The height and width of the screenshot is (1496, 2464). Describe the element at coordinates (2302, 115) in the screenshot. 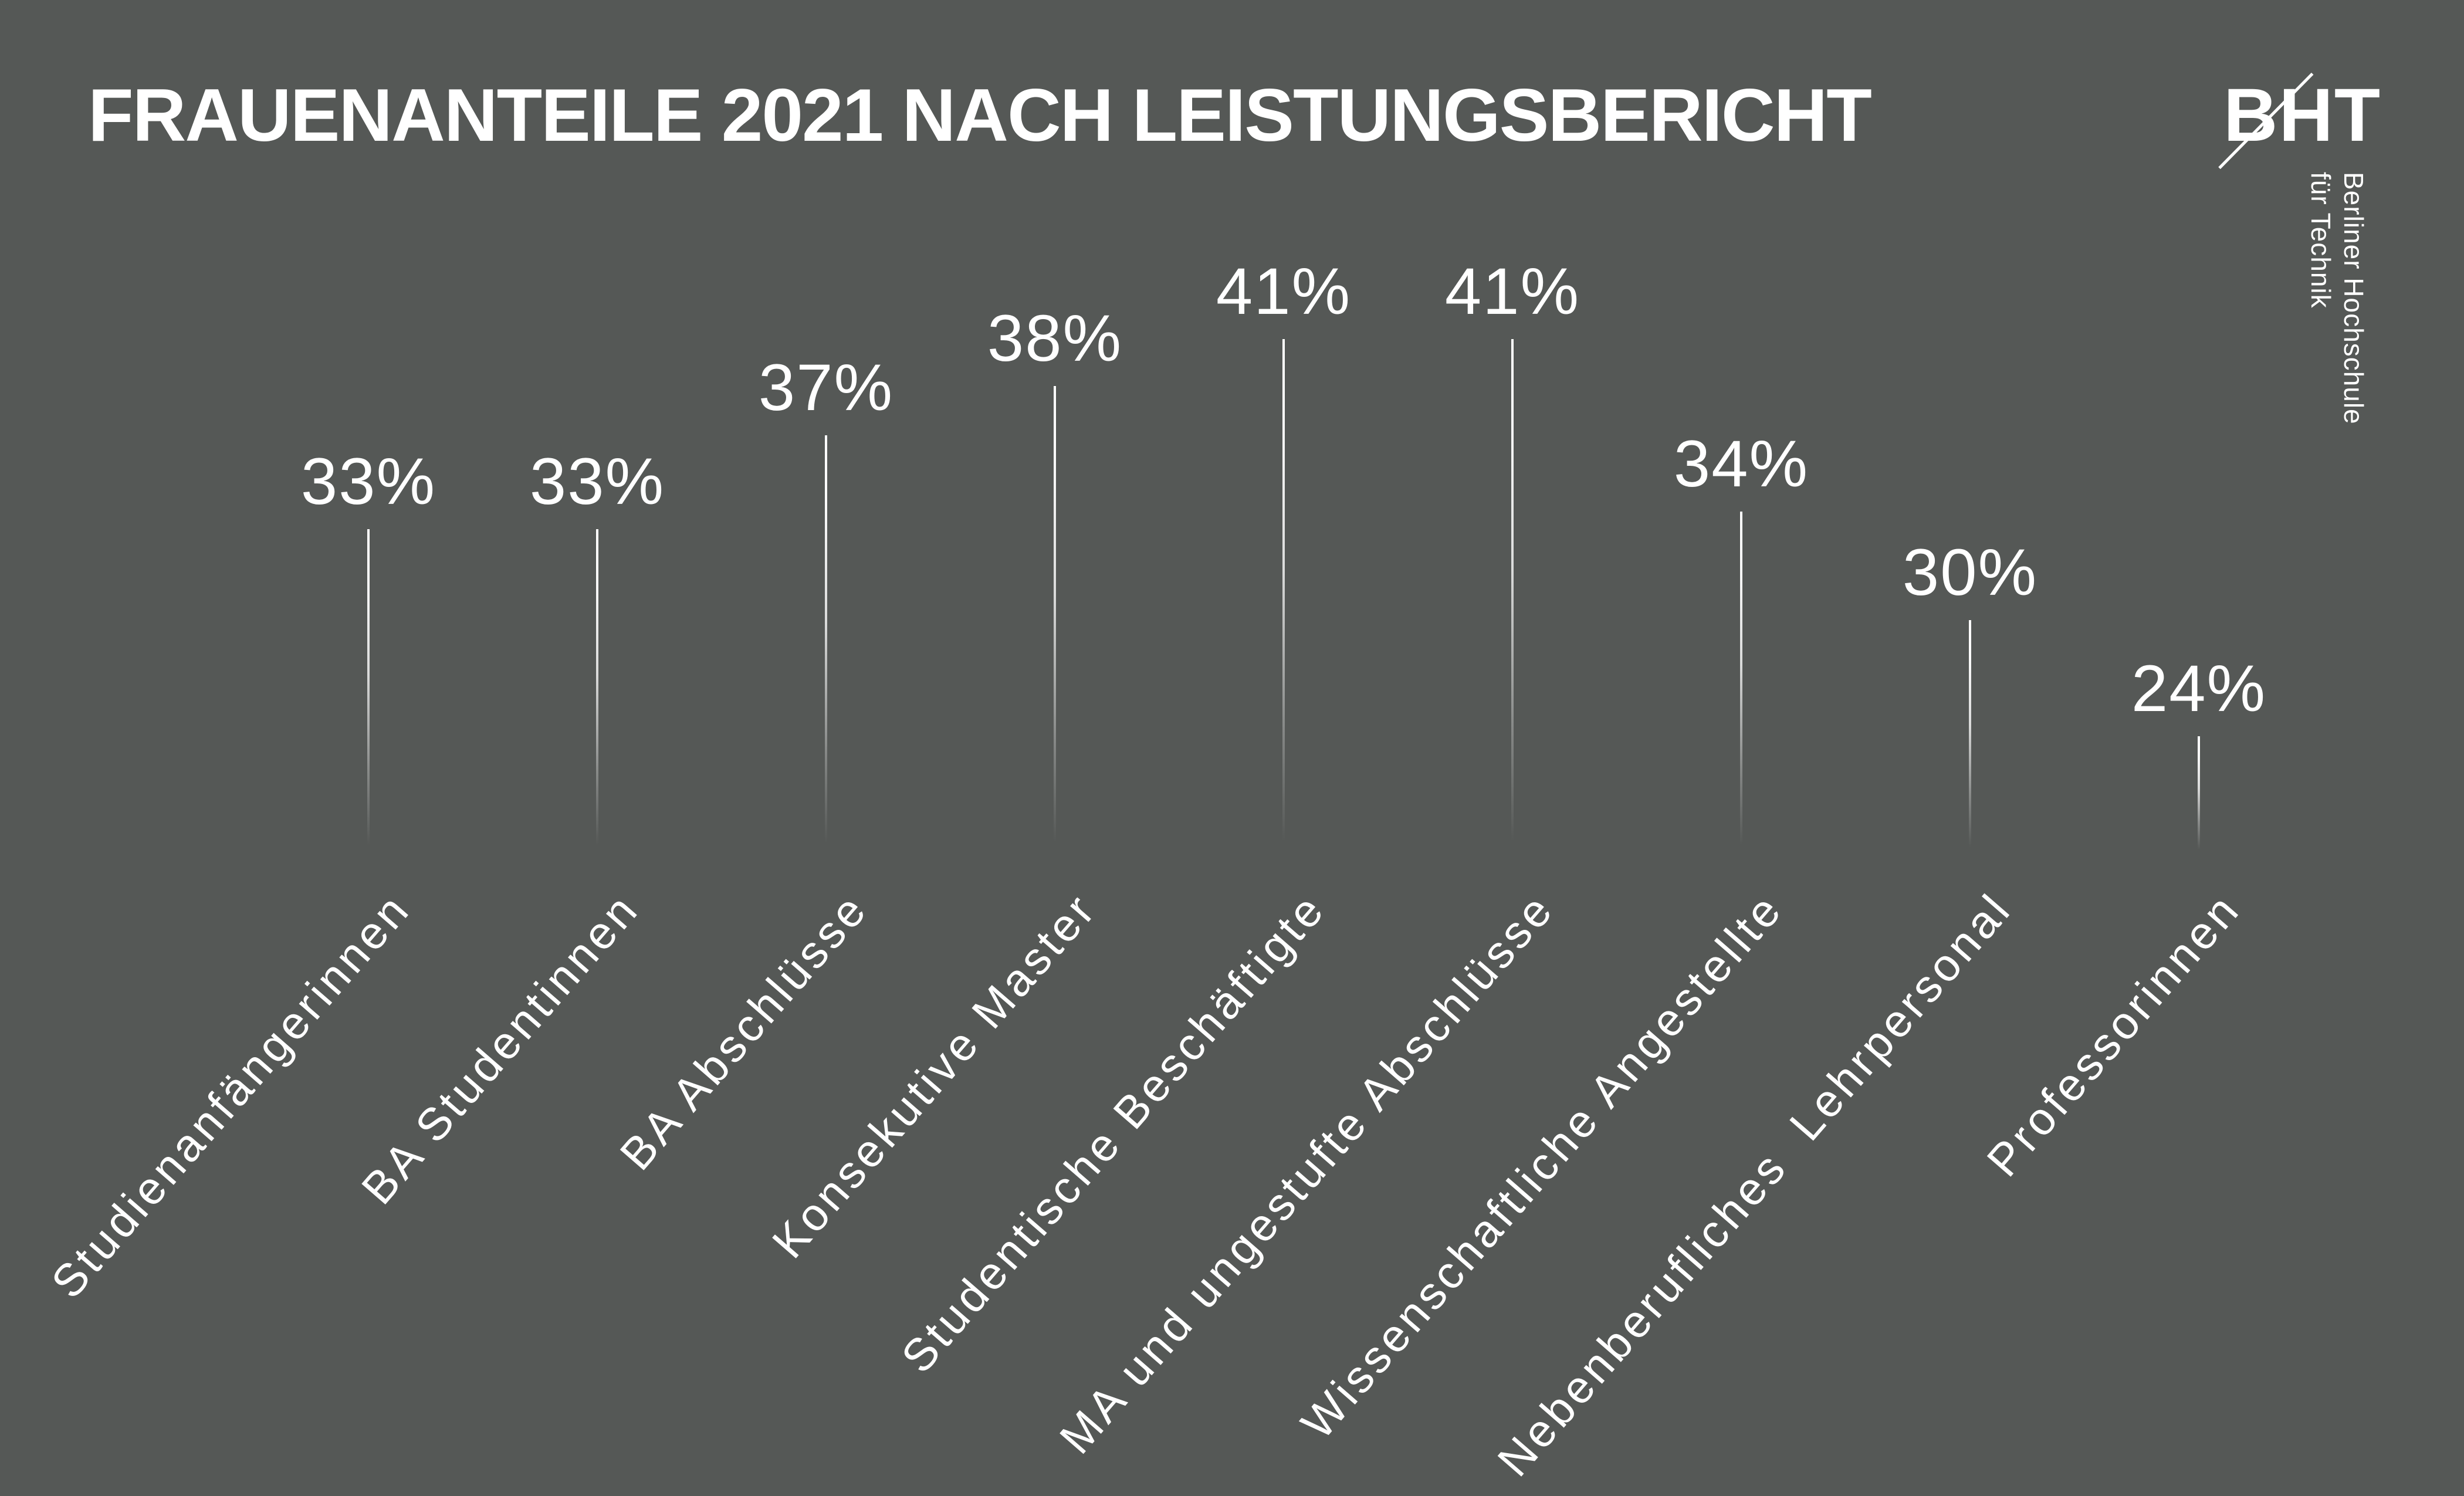

I see `bht-logo-text: BHT` at that location.